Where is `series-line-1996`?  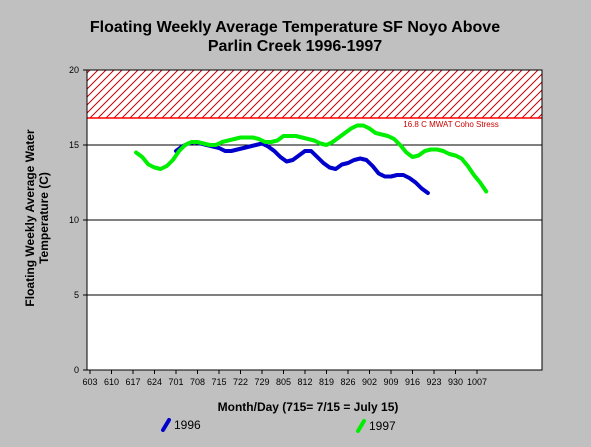
series-line-1996 is located at coordinates (302, 167).